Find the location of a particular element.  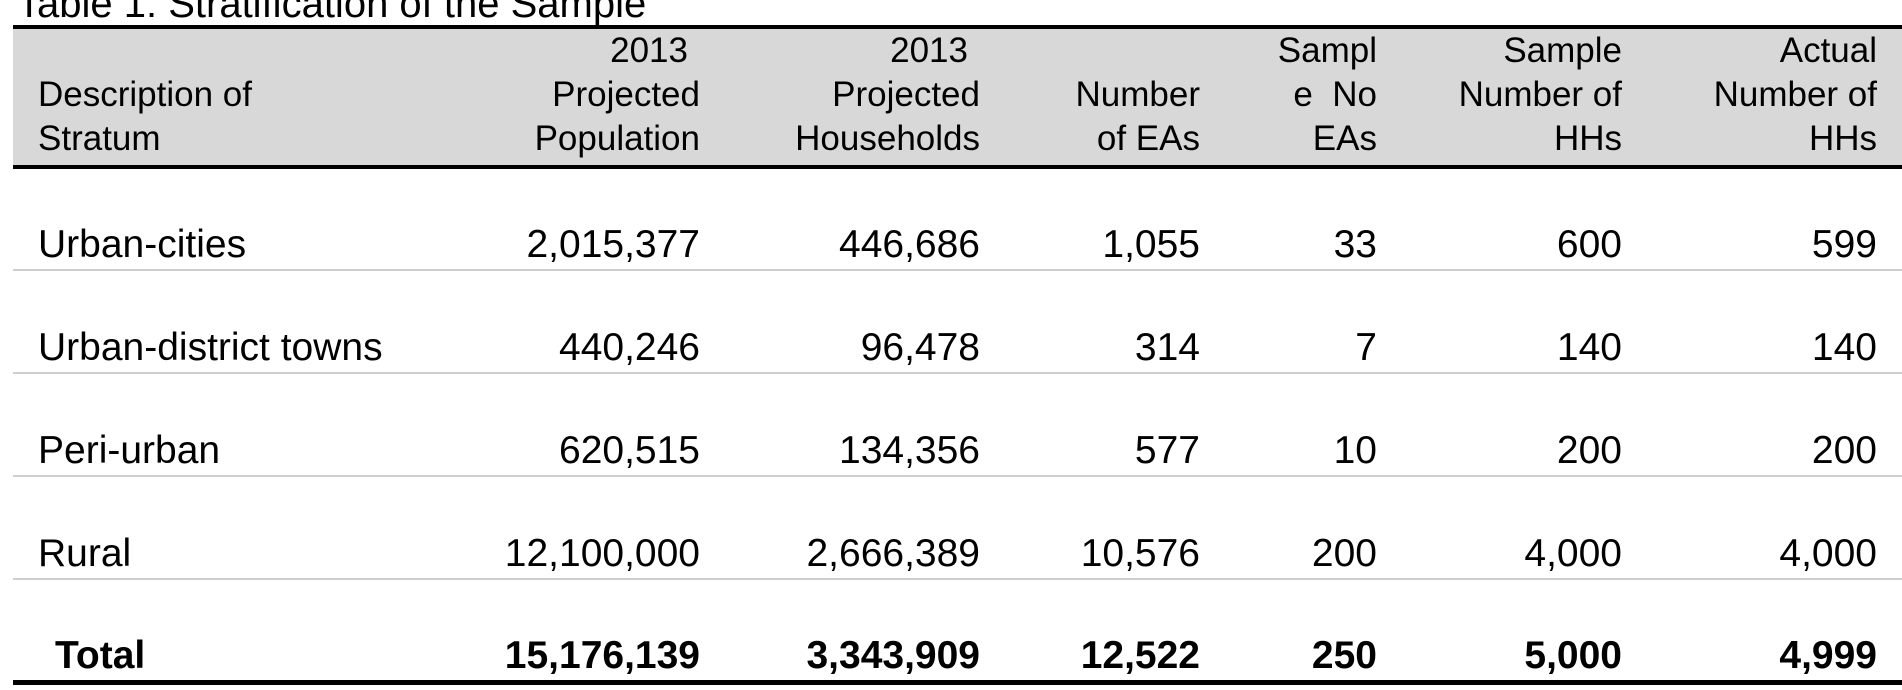

actual-hhs-cell: 4,999 is located at coordinates (1828, 655).